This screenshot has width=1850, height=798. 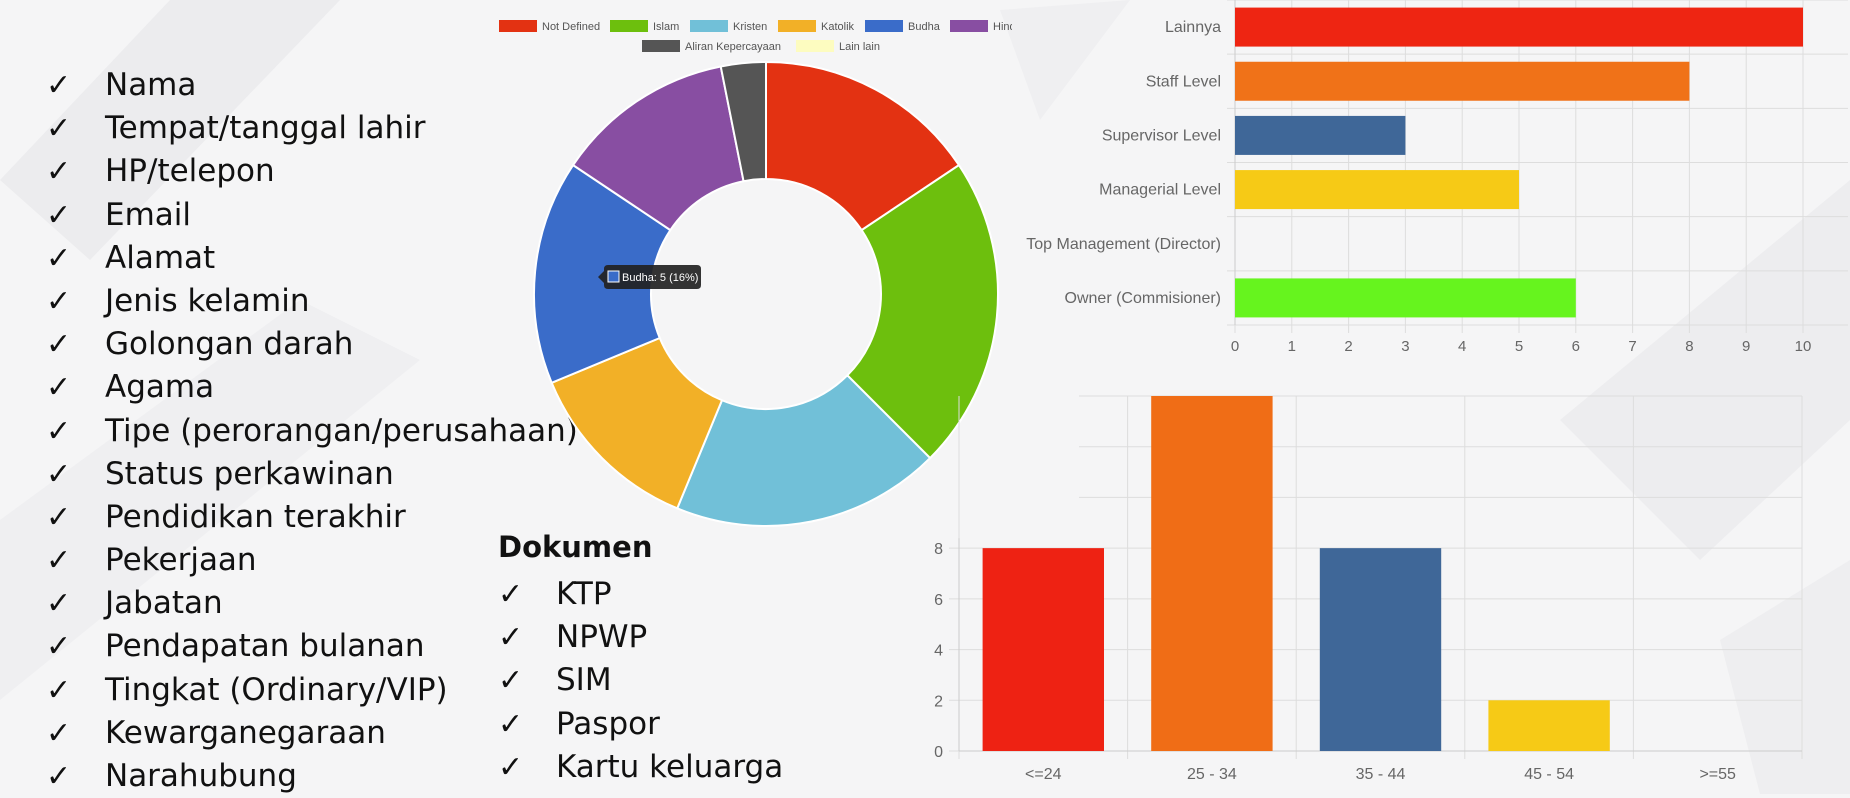 What do you see at coordinates (1043, 774) in the screenshot?
I see `x-category-label: <=24` at bounding box center [1043, 774].